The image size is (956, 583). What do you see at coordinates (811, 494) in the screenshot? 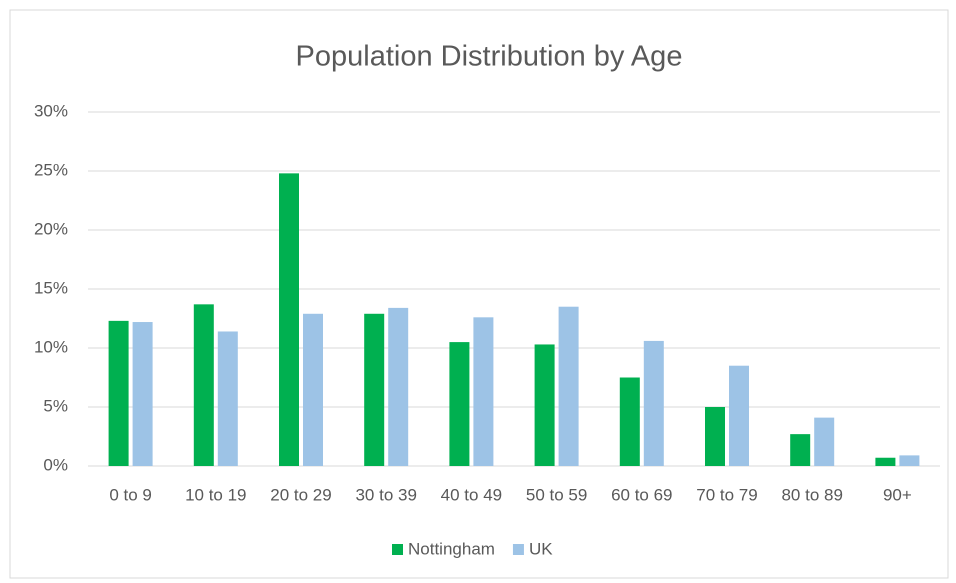
I see `x-tick-label: 80 to 89` at bounding box center [811, 494].